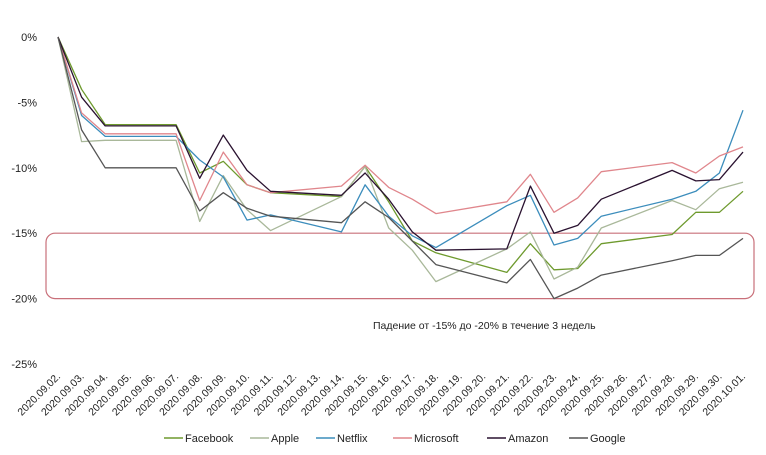 The height and width of the screenshot is (455, 766). I want to click on highlight-band-rect, so click(400, 266).